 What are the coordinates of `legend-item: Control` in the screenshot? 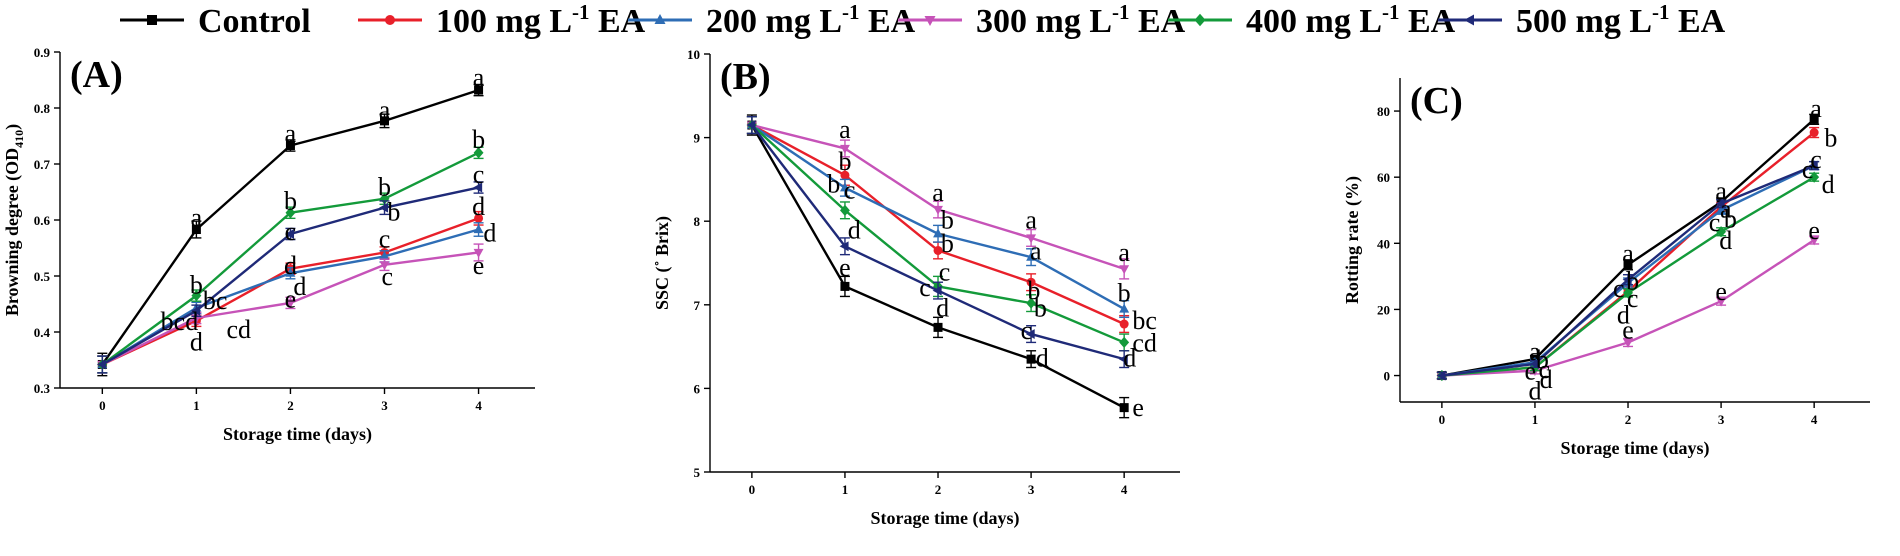 It's located at (215, 21).